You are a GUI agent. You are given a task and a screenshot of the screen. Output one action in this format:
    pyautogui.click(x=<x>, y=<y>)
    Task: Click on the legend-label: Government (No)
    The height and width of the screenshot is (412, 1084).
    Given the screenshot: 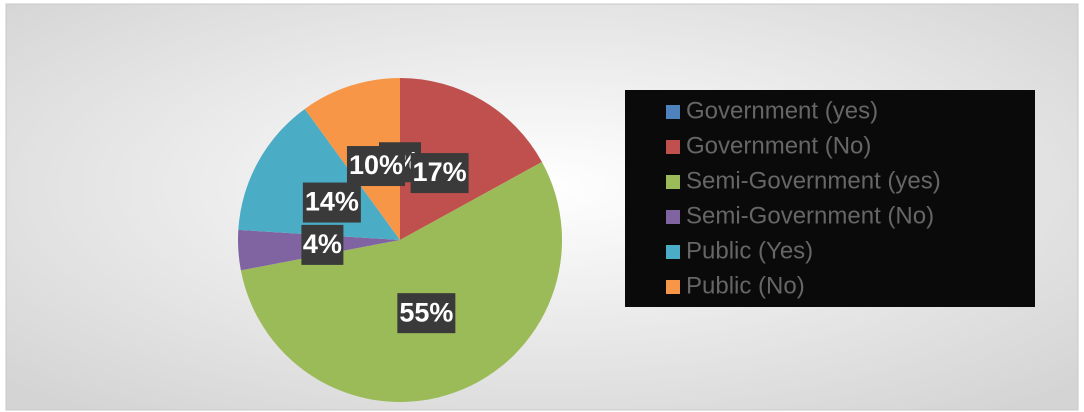 What is the action you would take?
    pyautogui.click(x=778, y=145)
    